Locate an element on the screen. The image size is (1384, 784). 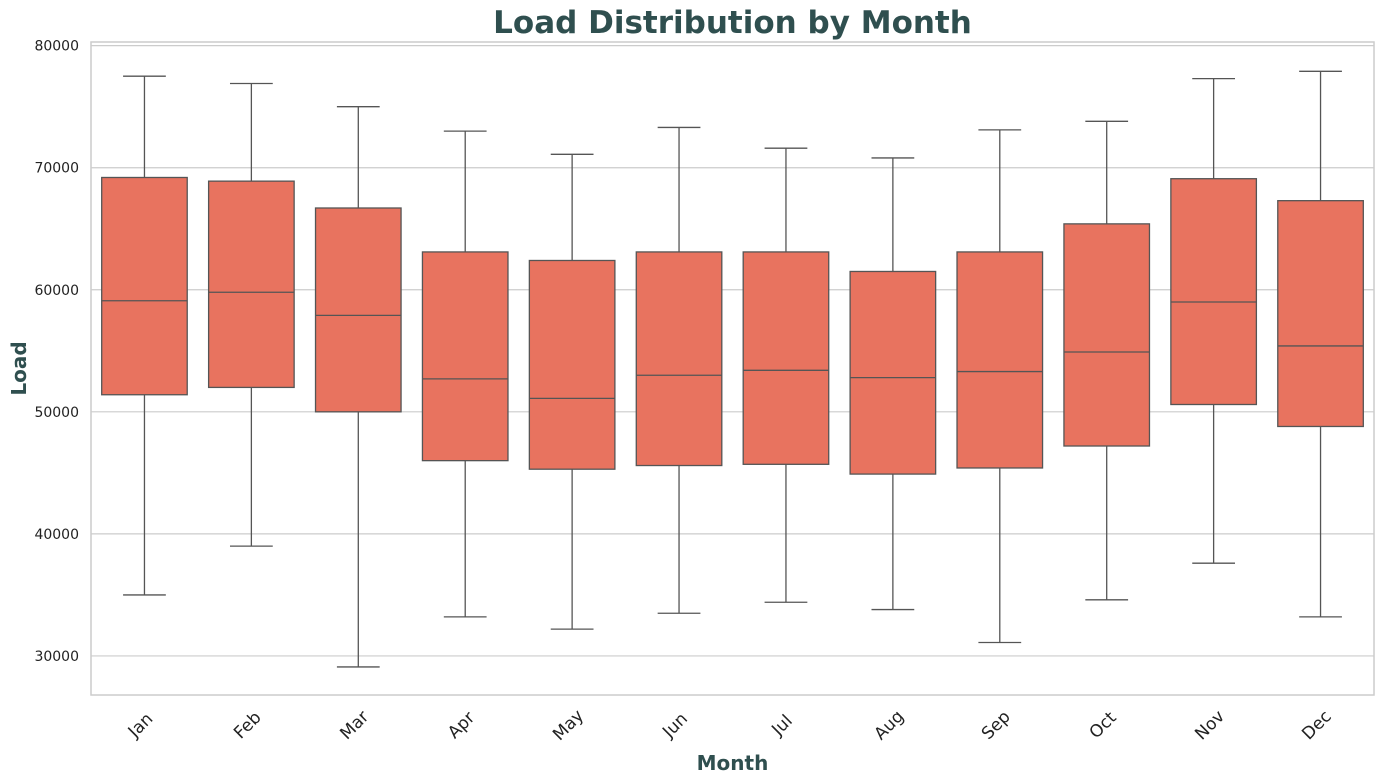
x-tick-label: Aug is located at coordinates (890, 726).